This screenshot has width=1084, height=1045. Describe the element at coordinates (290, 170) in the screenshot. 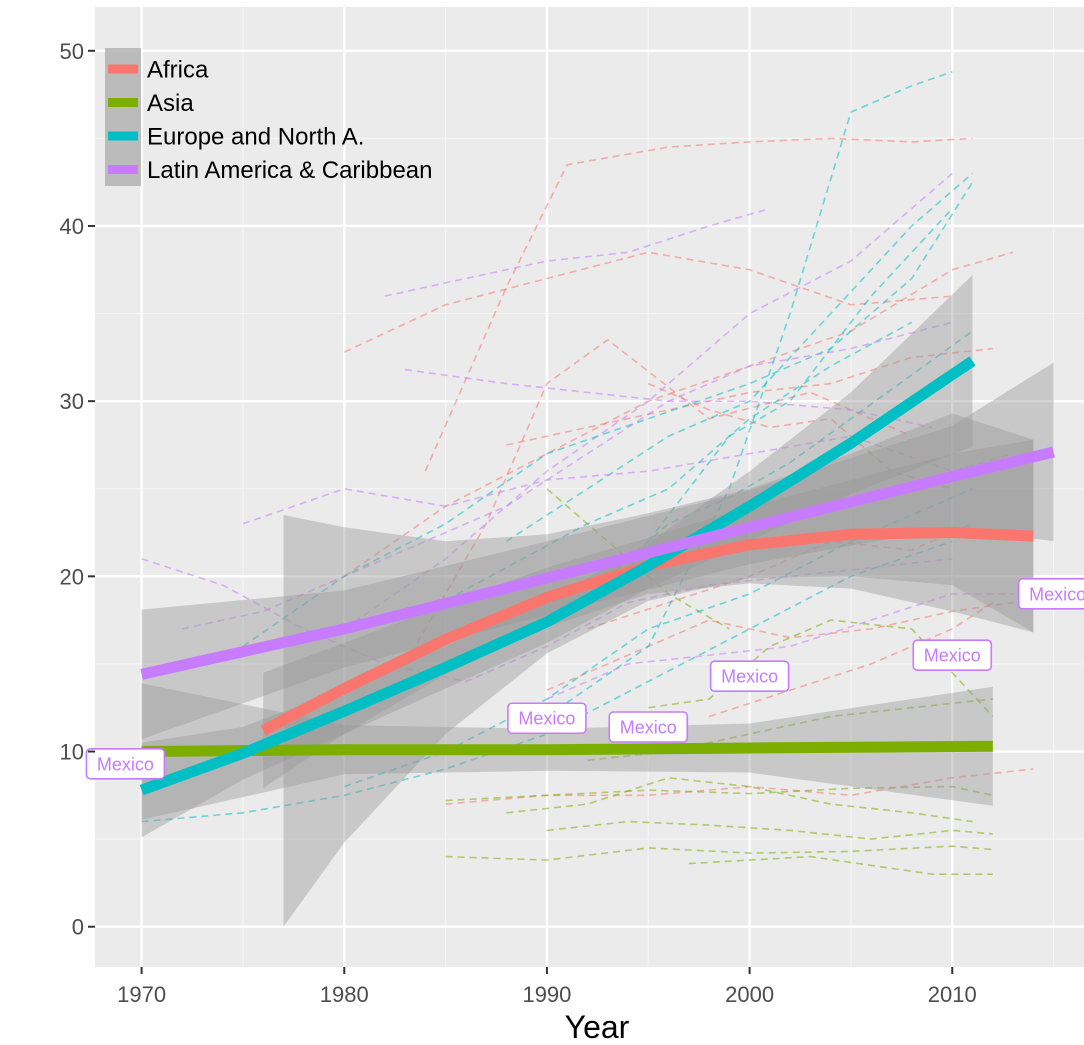

I see `legend-label: Latin America & Caribbean` at that location.